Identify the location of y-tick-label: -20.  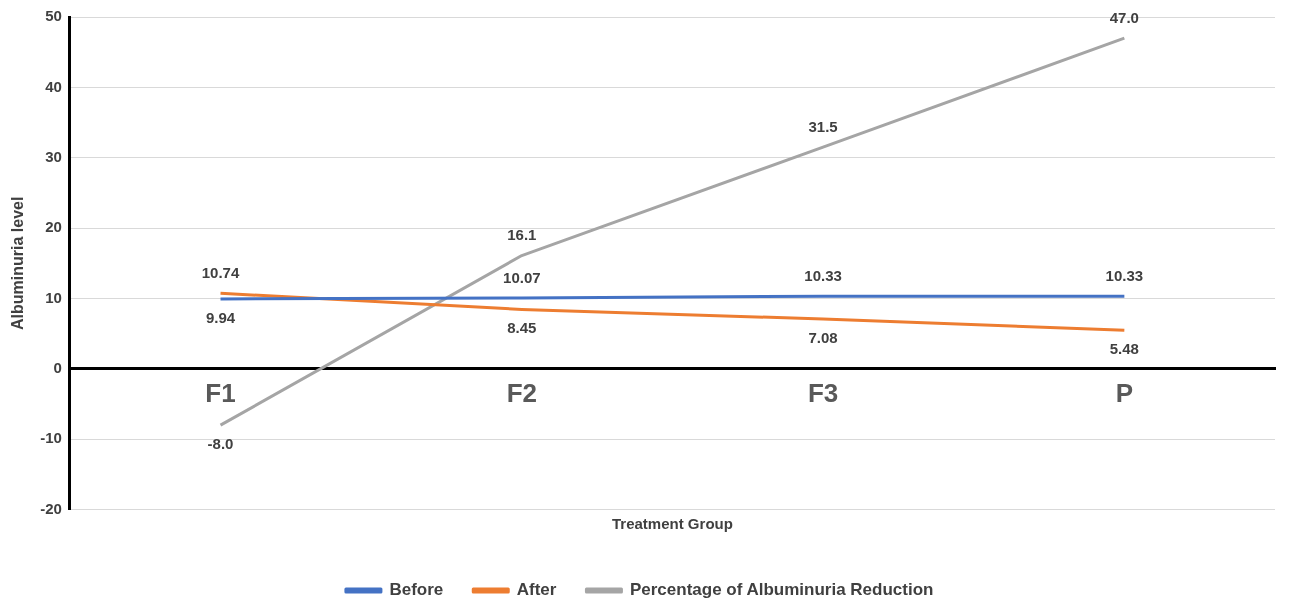
(51, 508).